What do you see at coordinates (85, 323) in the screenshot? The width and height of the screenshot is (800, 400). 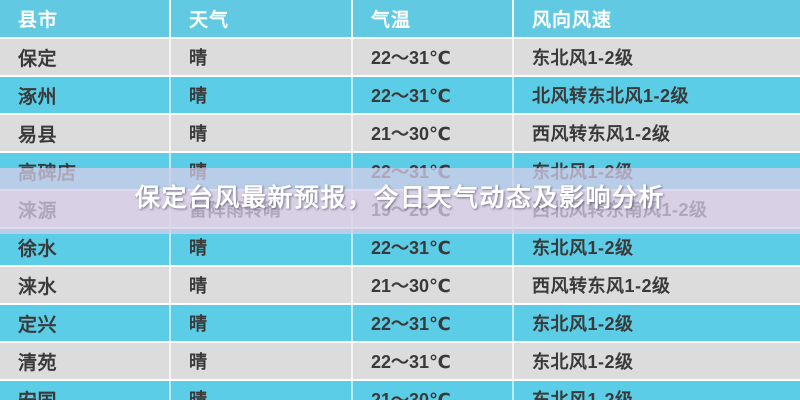 I see `cell-county: 定兴` at bounding box center [85, 323].